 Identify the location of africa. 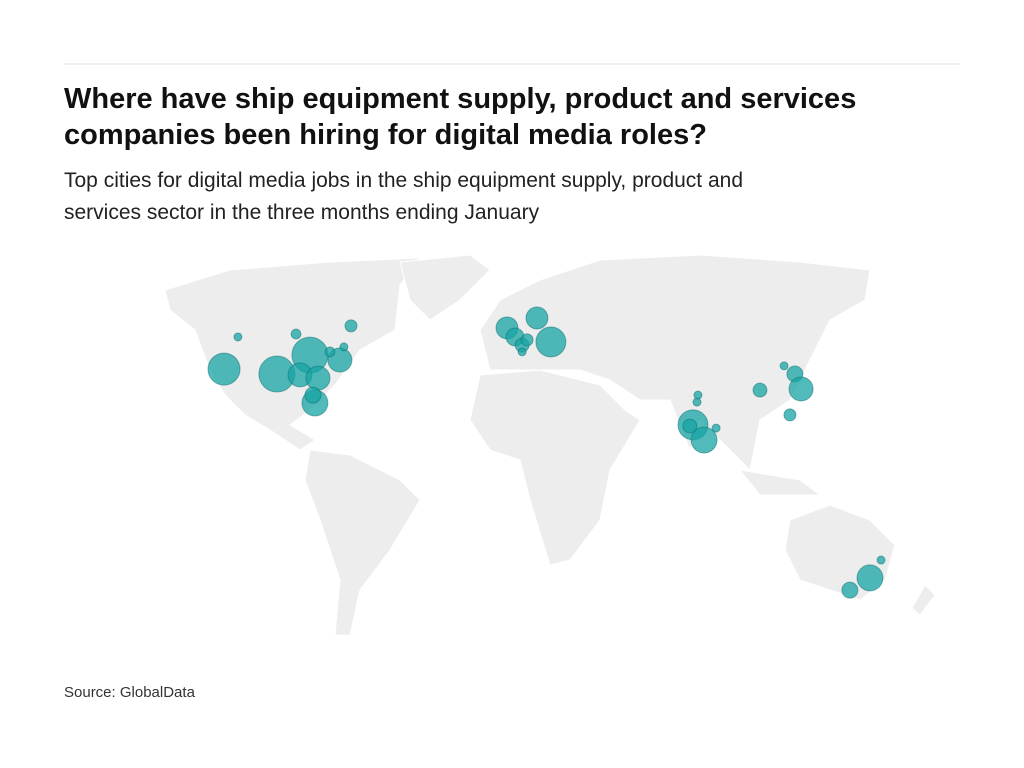
(555, 467).